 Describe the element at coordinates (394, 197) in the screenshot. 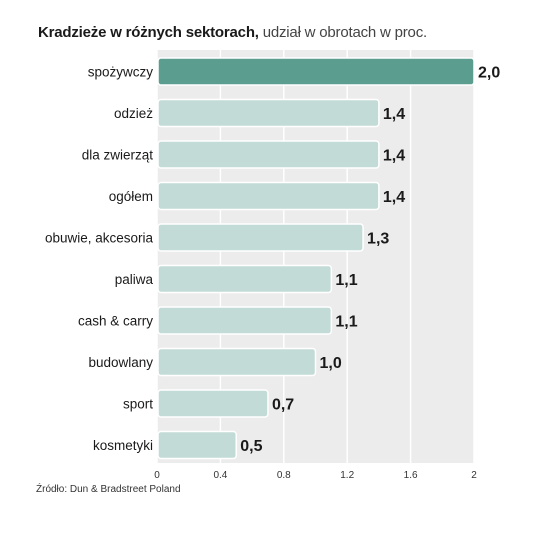

I see `value-label-3: 1,4` at that location.